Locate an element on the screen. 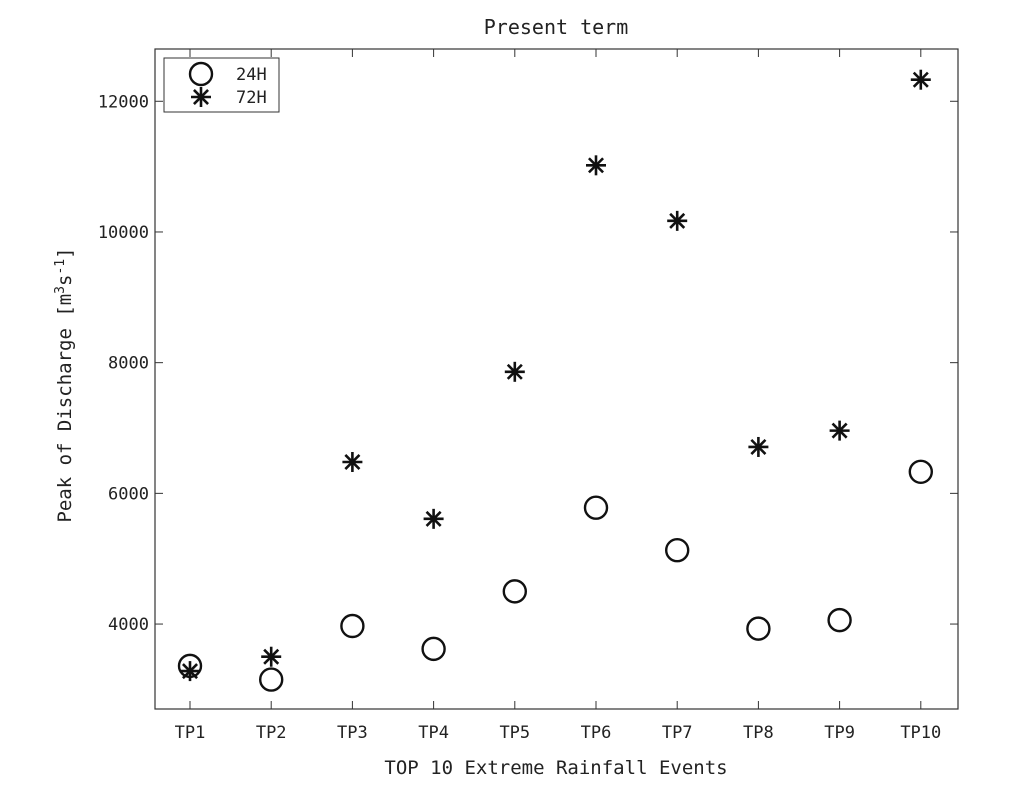  legend-label-72h: 72H is located at coordinates (251, 98).